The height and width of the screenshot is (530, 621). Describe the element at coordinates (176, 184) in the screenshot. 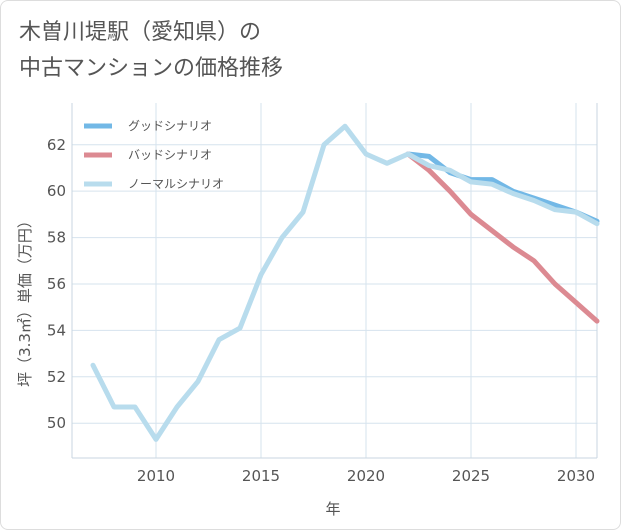

I see `legend-label-normal: ノーマルシナリオ` at that location.